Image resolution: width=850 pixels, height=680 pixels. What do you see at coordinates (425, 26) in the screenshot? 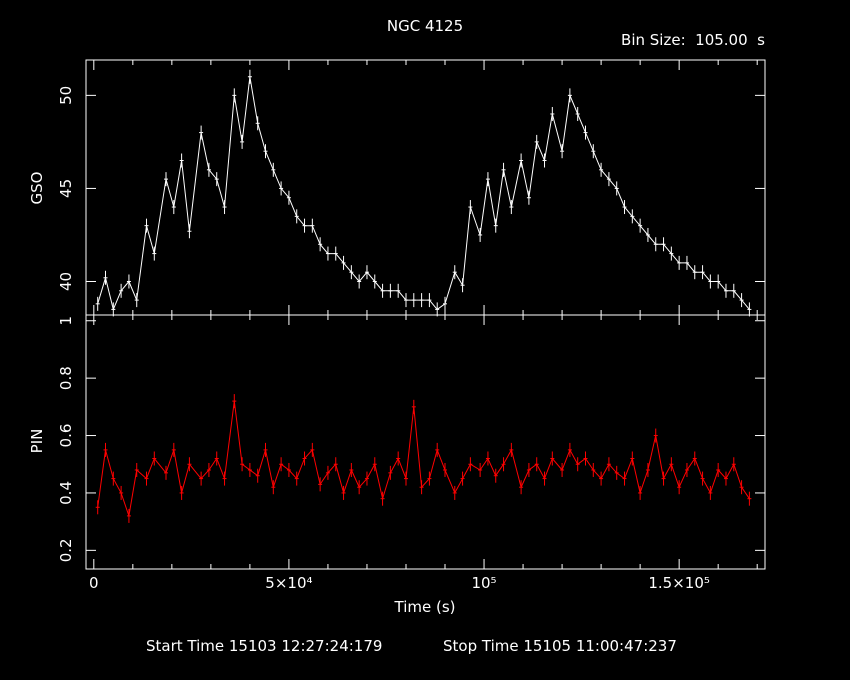
I see `chart-title: NGC 4125` at bounding box center [425, 26].